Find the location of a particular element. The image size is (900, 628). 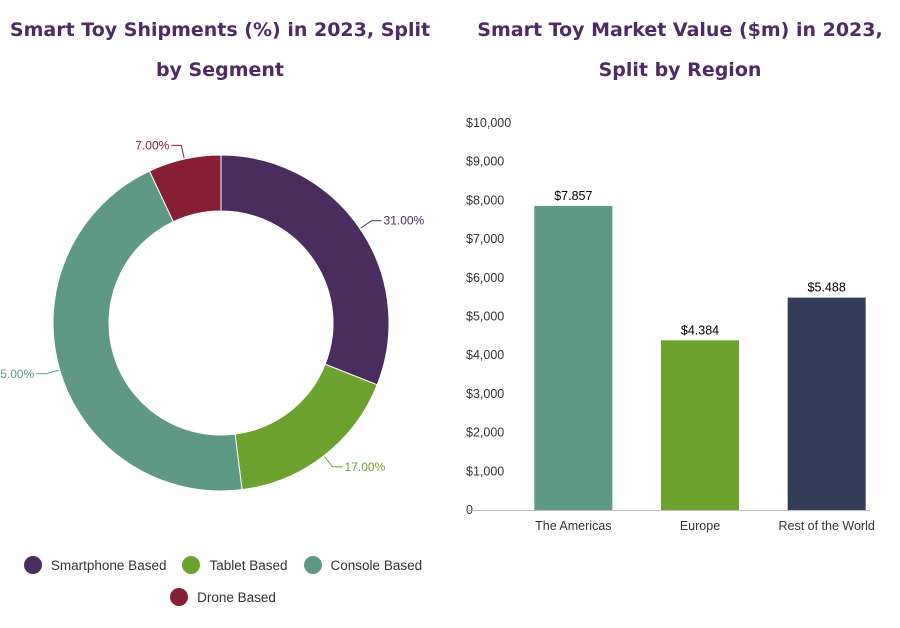

legend-label-drone-based: Drone Based is located at coordinates (236, 597).